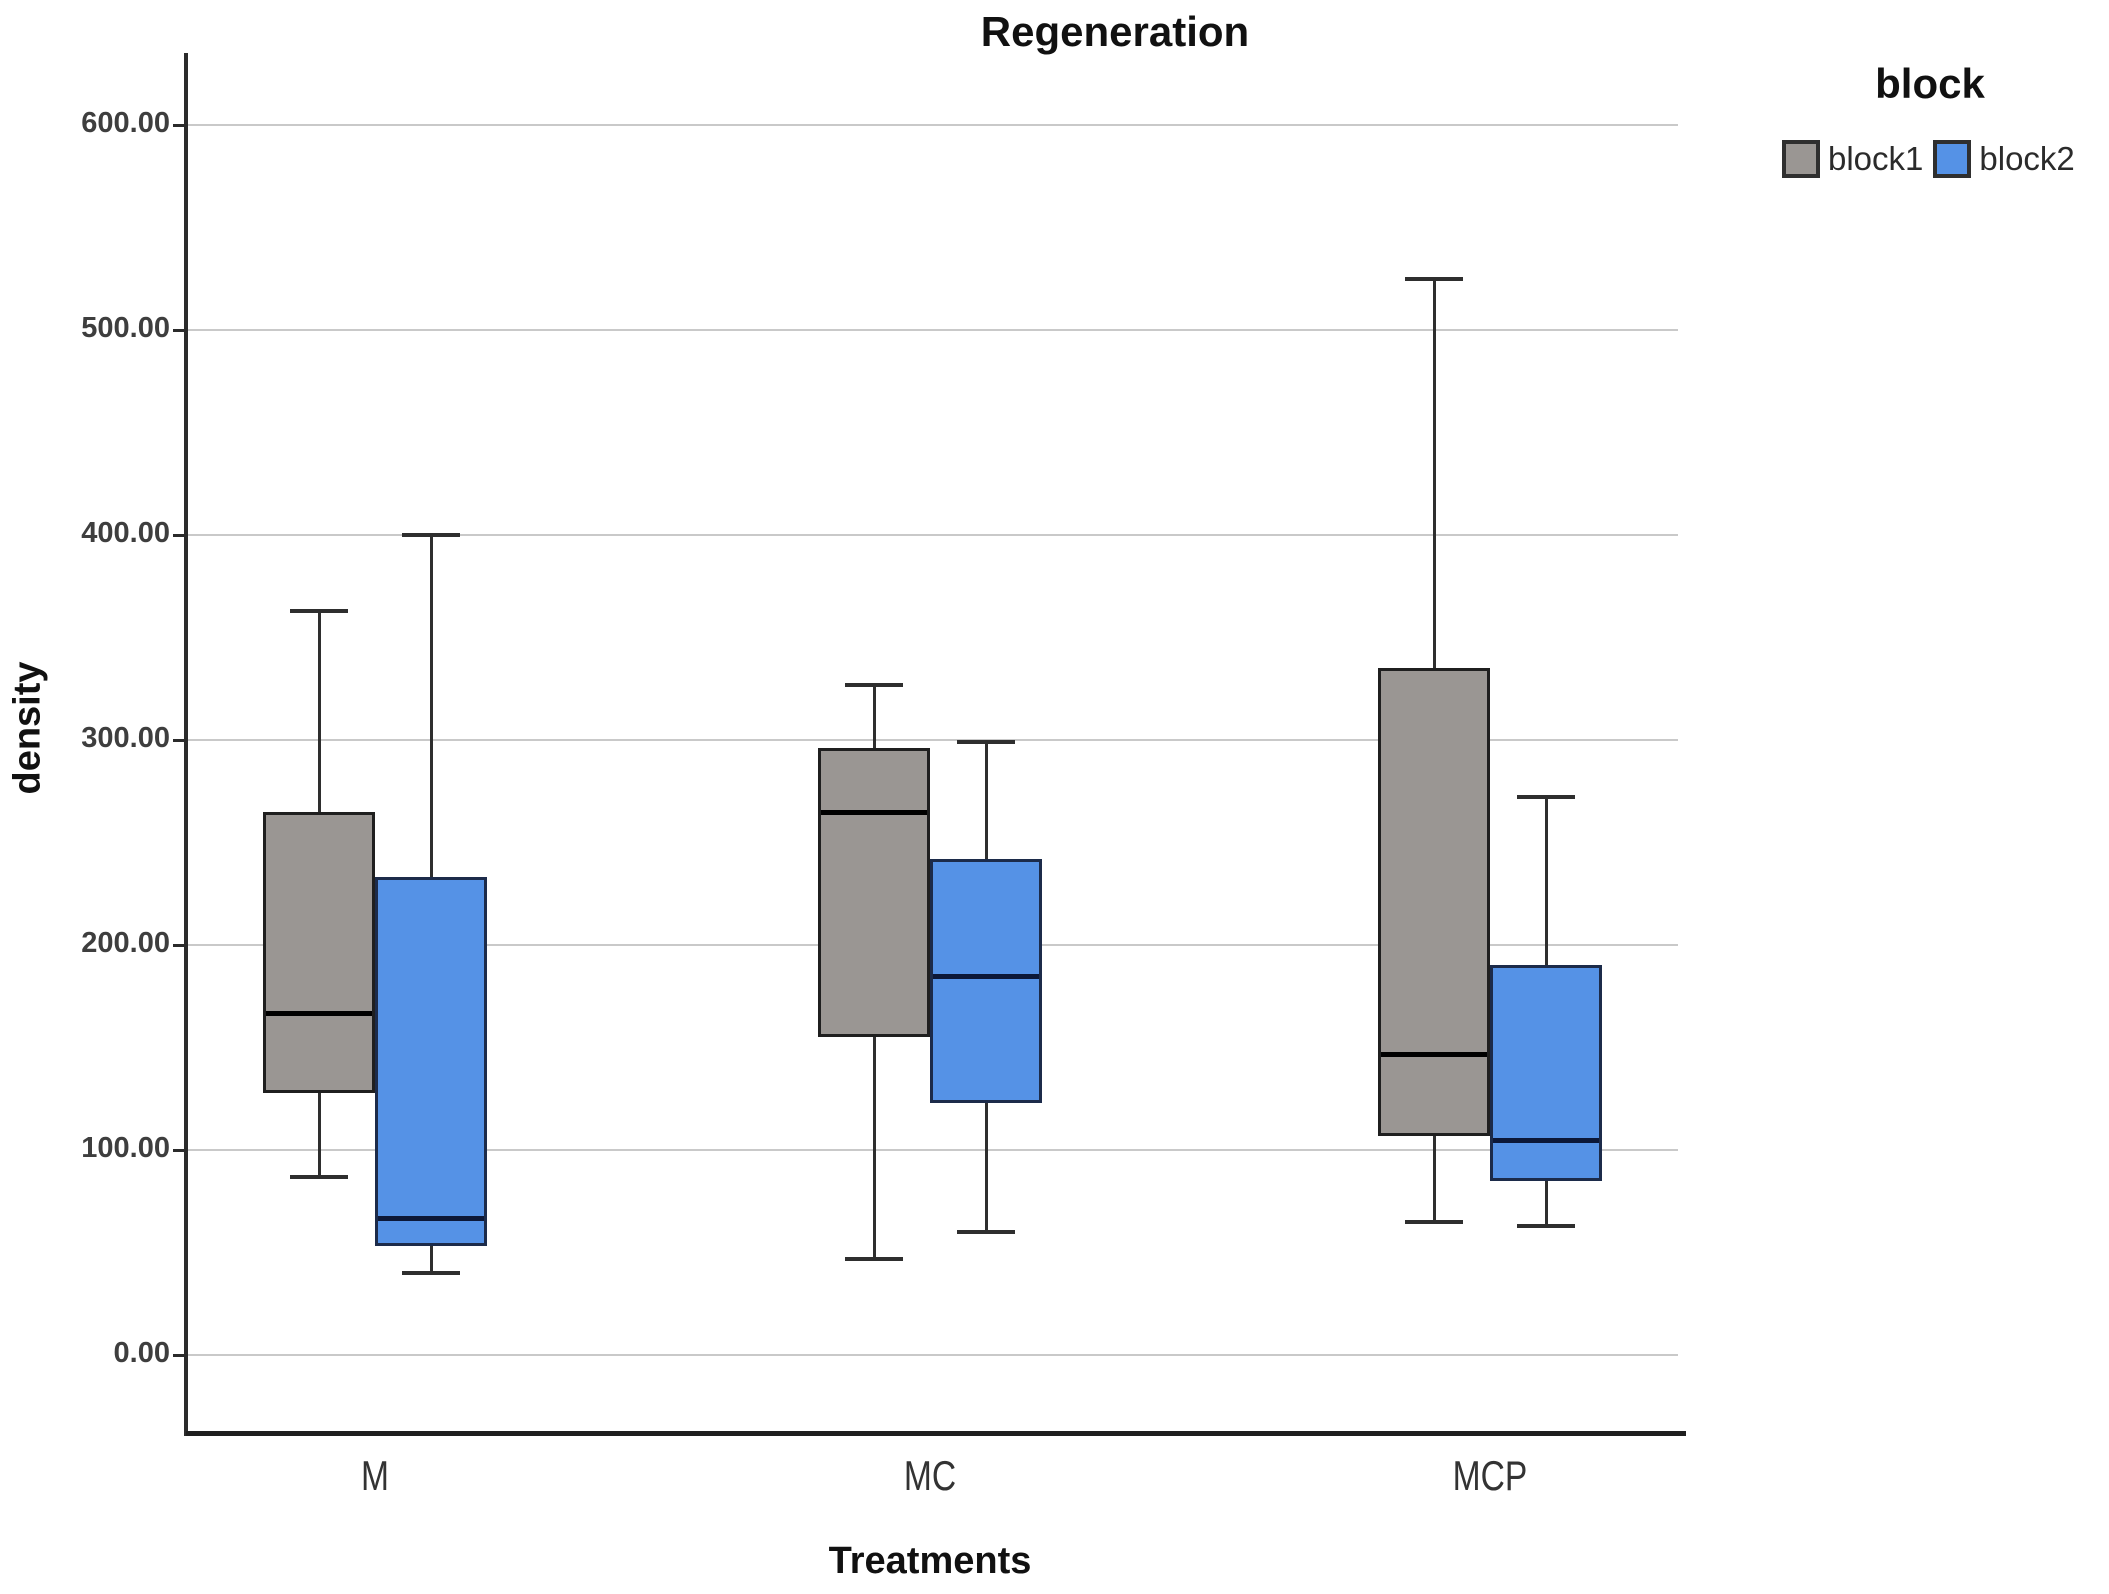 This screenshot has width=2109, height=1594. Describe the element at coordinates (319, 1013) in the screenshot. I see `median-block1-M` at that location.